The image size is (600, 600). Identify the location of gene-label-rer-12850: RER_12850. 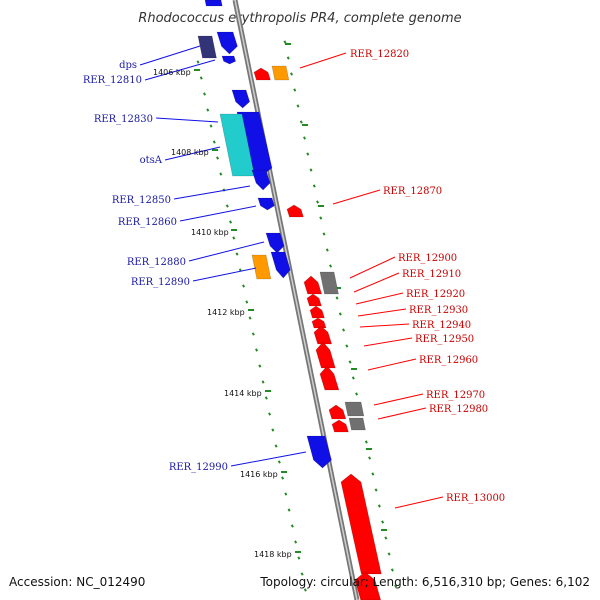
(141, 200).